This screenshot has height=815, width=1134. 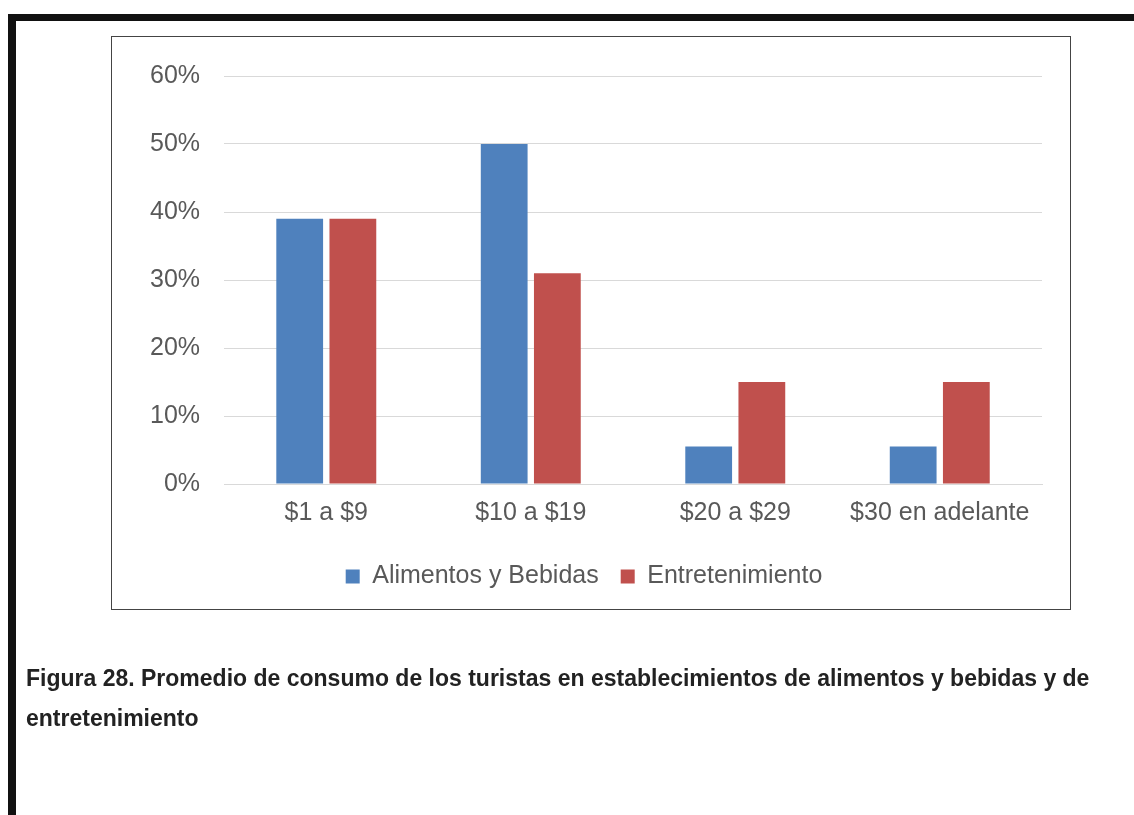 I want to click on x-tick-label: $1 a $9, so click(x=326, y=510).